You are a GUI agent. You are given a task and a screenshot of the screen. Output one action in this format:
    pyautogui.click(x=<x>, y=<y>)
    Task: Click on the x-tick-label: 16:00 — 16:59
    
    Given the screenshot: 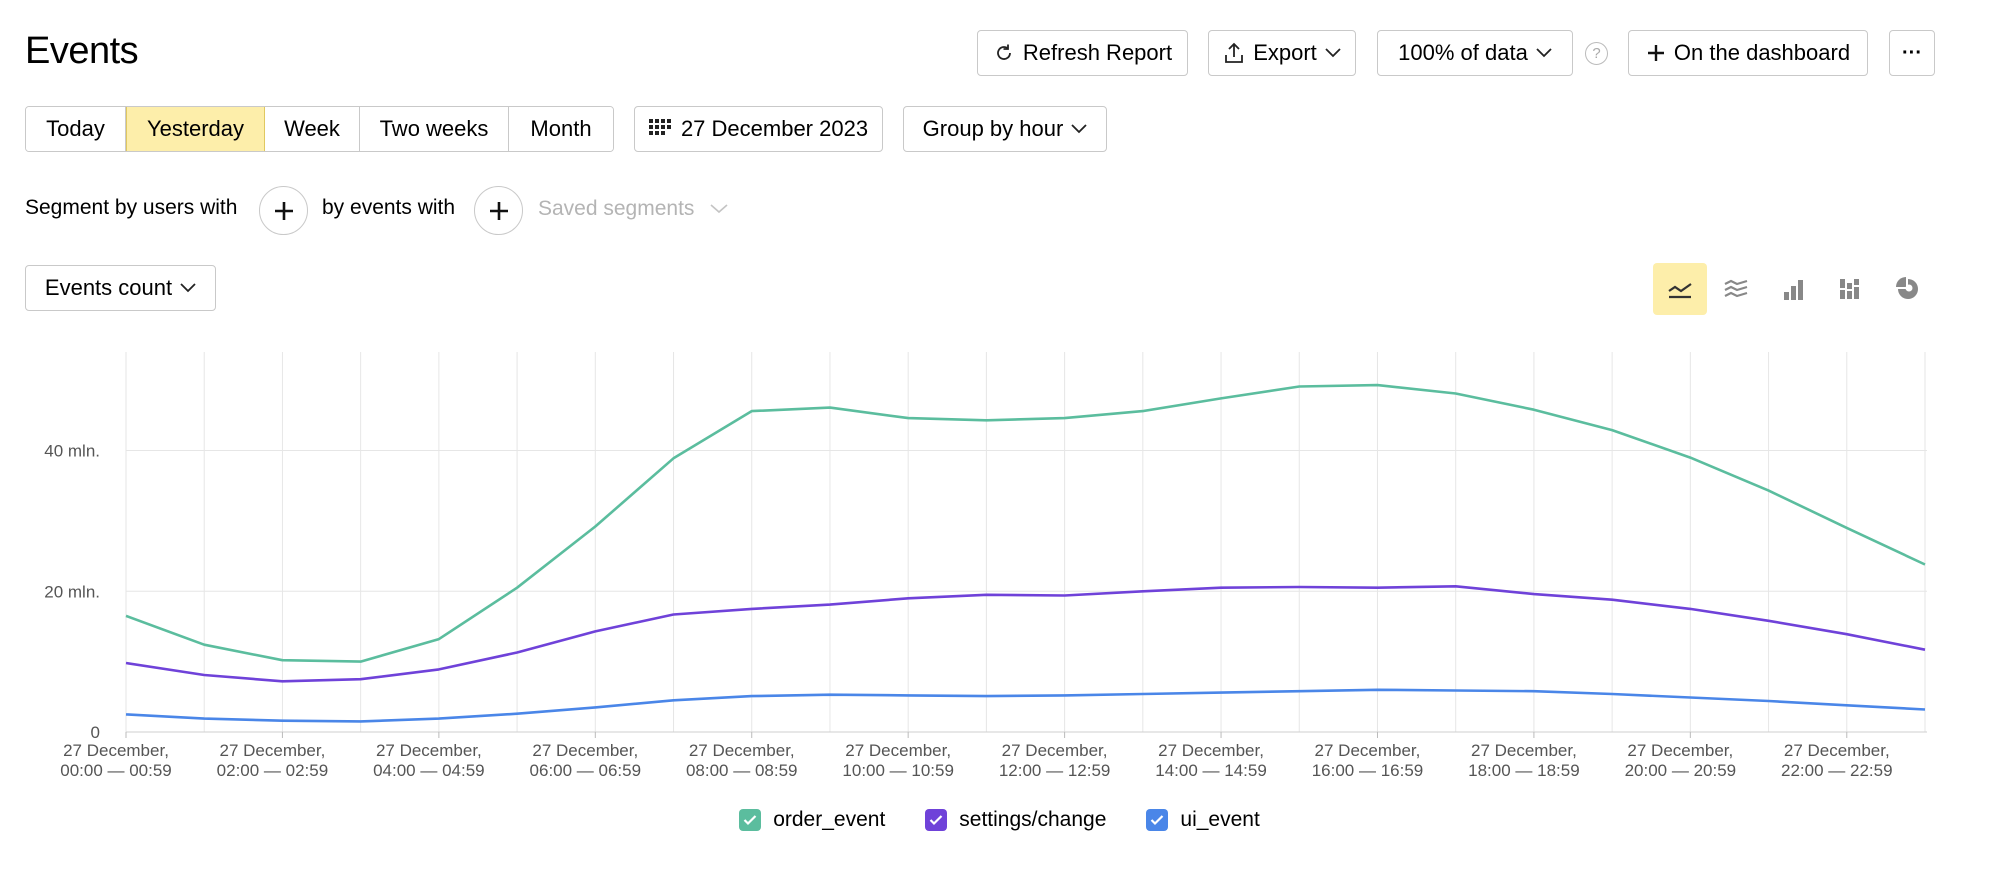 What is the action you would take?
    pyautogui.click(x=1368, y=770)
    